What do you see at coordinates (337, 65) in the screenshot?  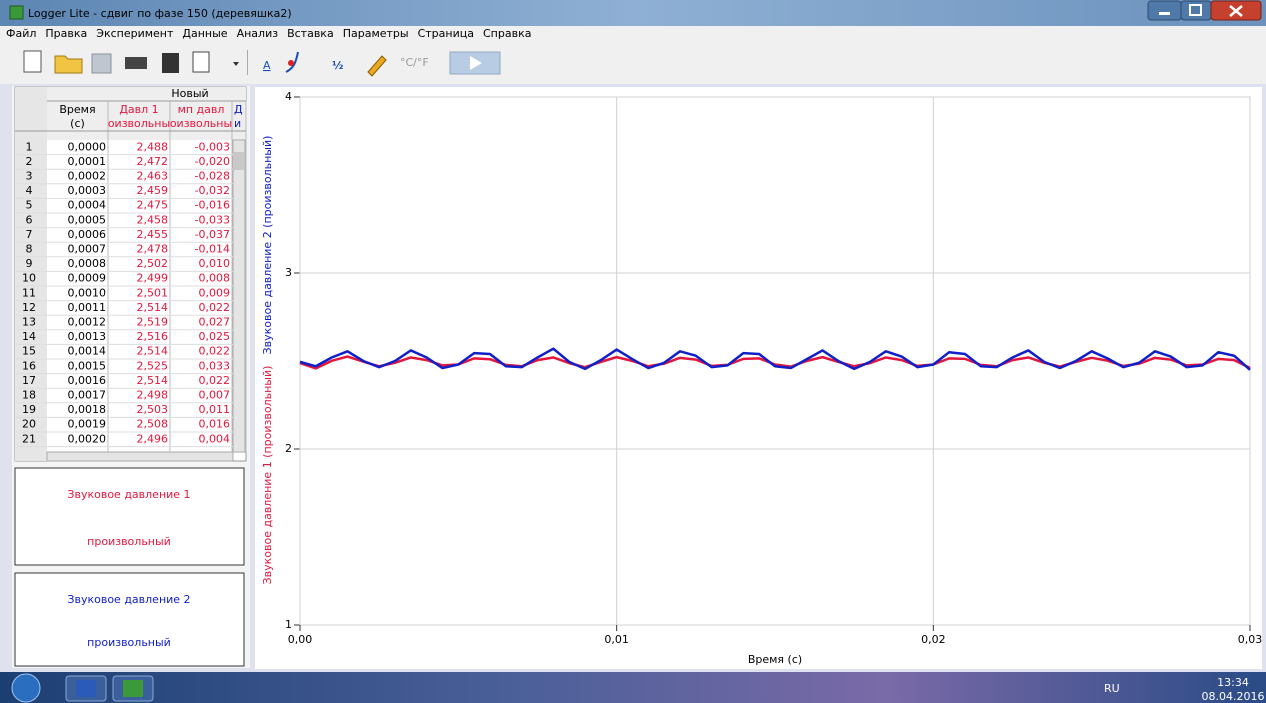 I see `half-icon: ½` at bounding box center [337, 65].